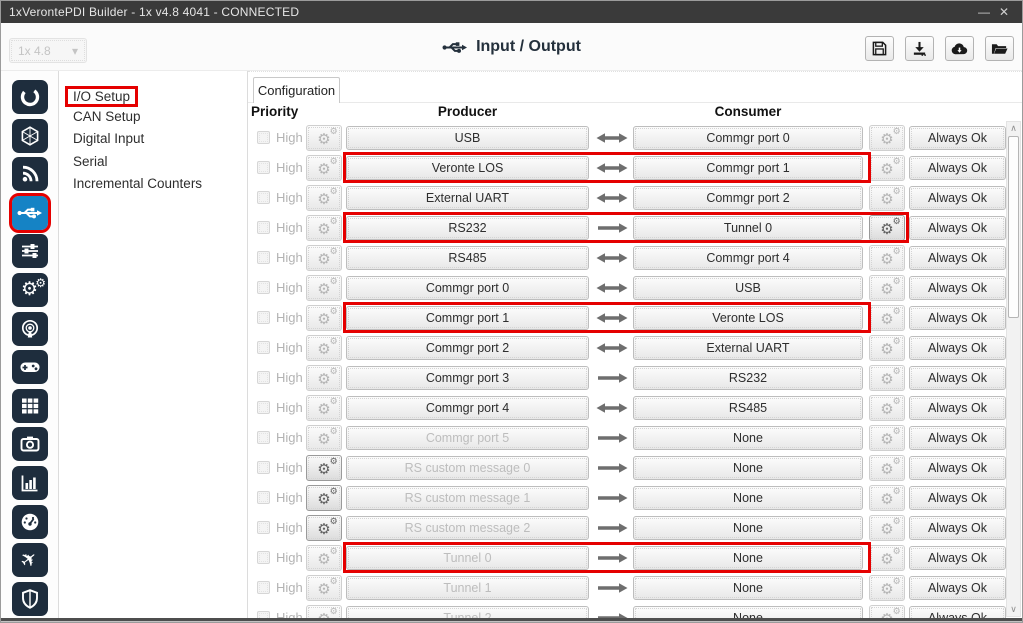 The height and width of the screenshot is (623, 1023). Describe the element at coordinates (1013, 369) in the screenshot. I see `vertical-scrollbar: ∧ ∨` at that location.